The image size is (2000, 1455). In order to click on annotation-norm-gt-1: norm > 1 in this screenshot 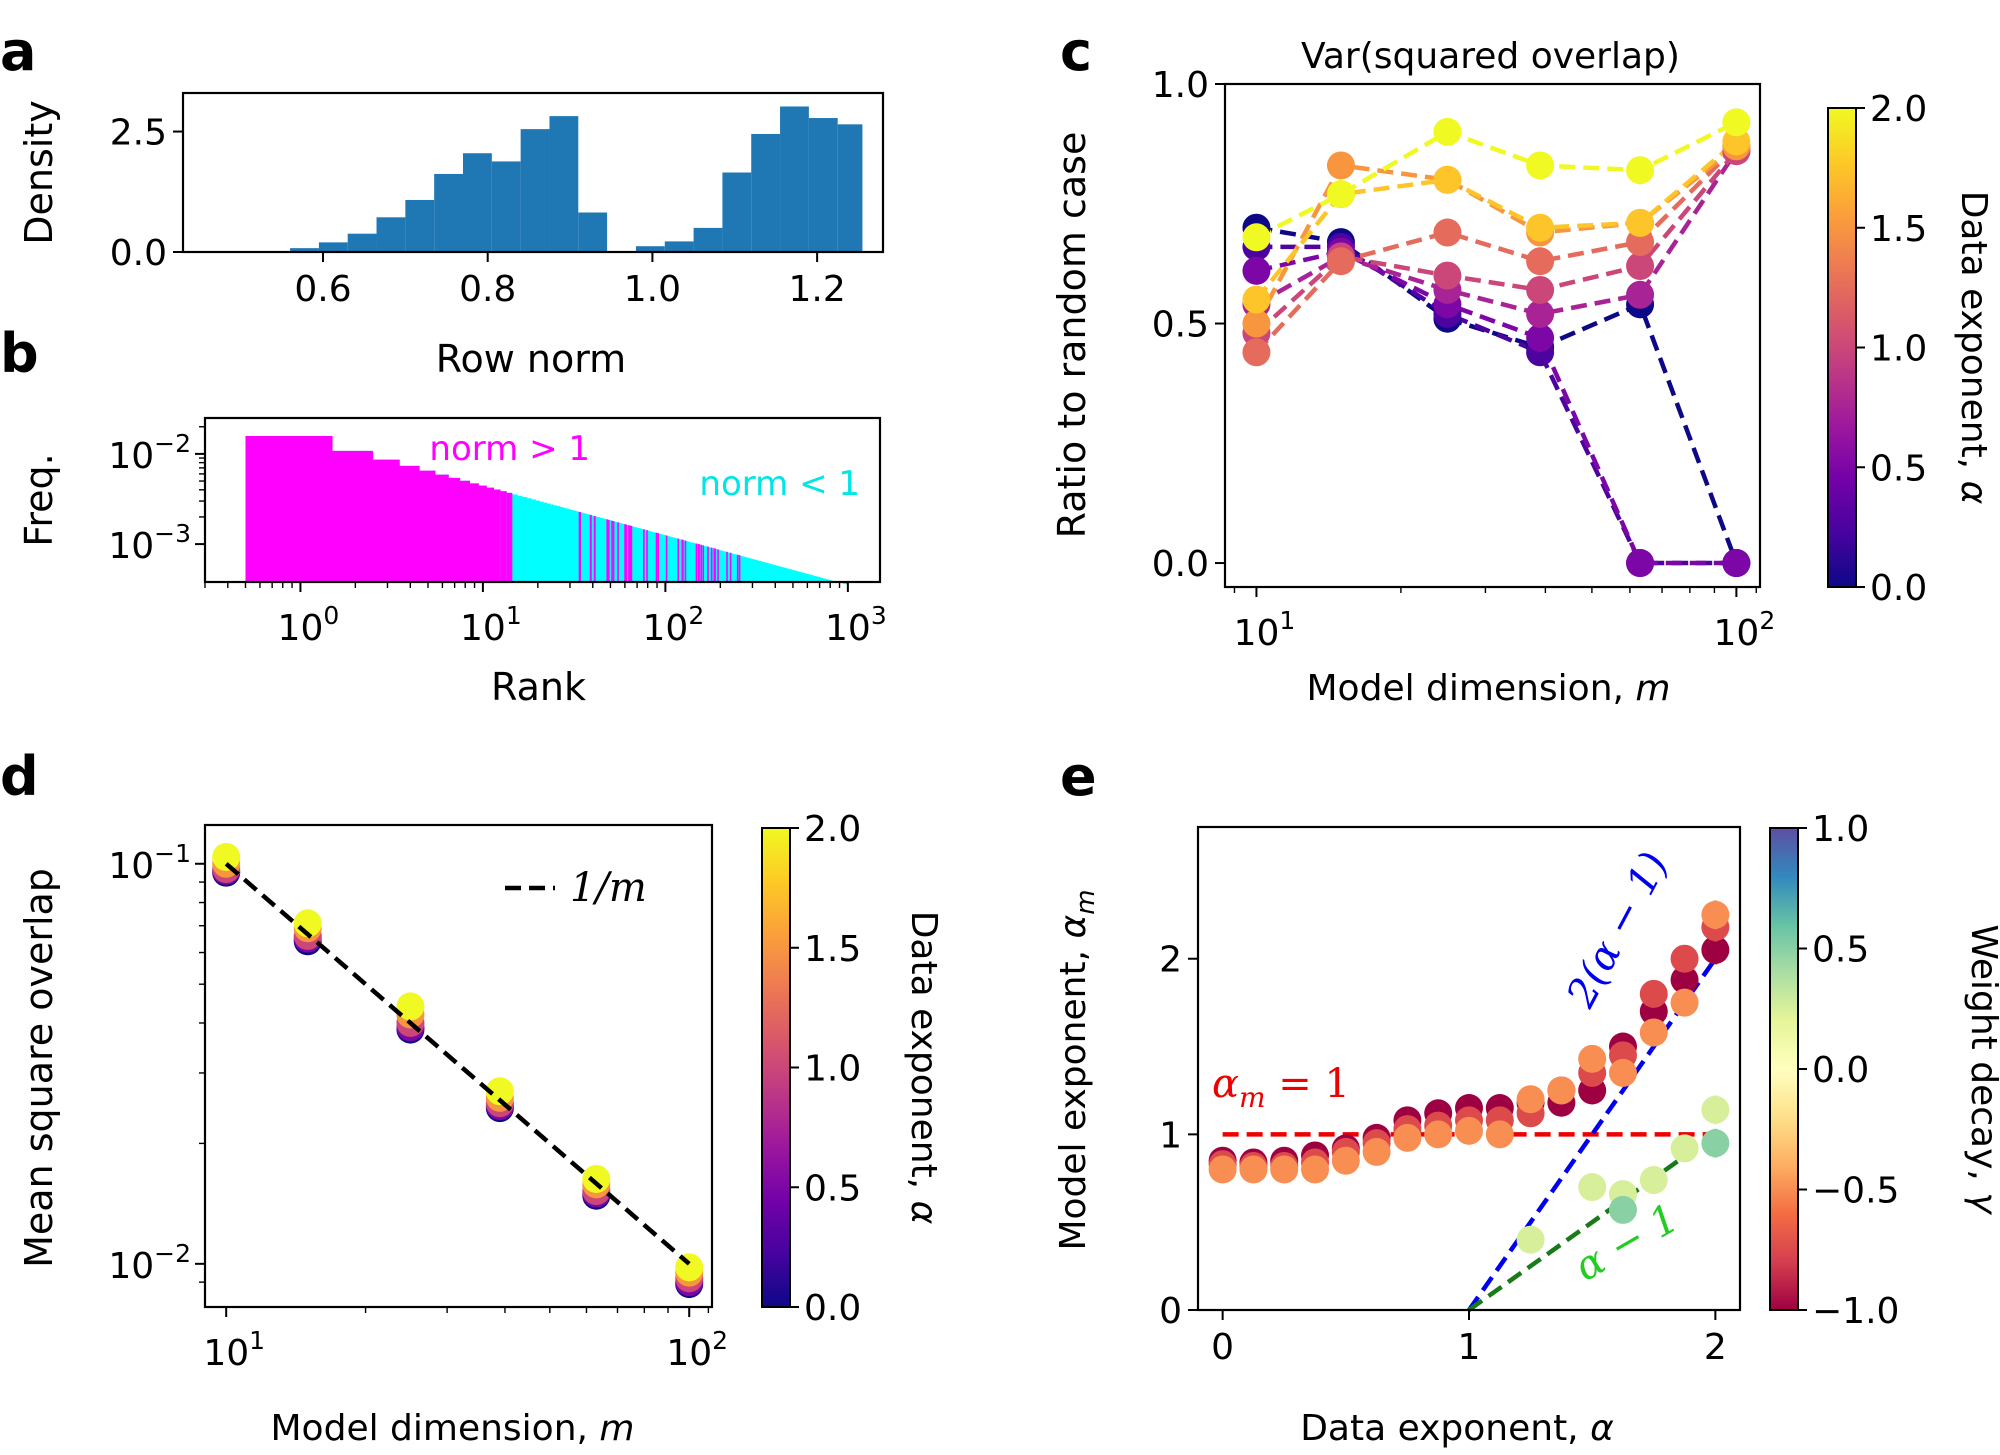, I will do `click(509, 449)`.